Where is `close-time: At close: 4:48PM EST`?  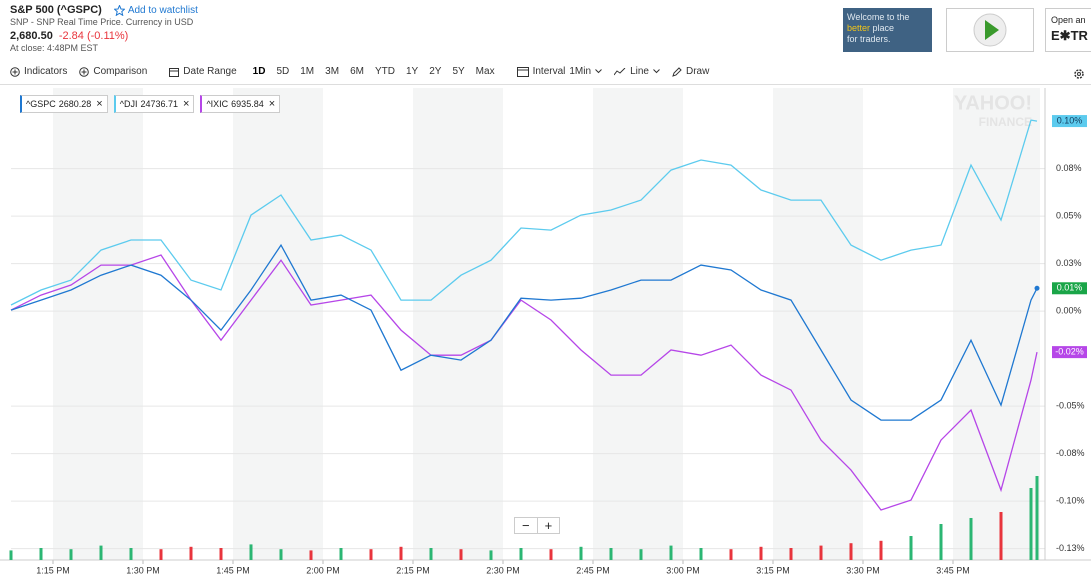 close-time: At close: 4:48PM EST is located at coordinates (54, 48).